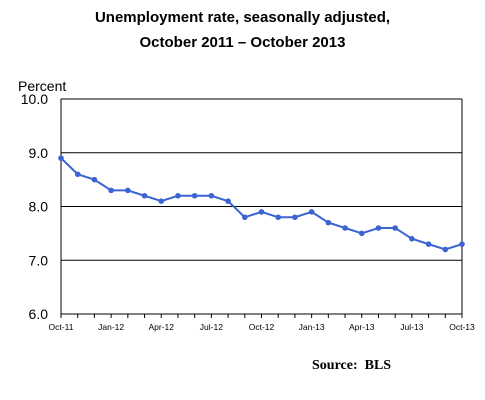 This screenshot has height=400, width=485. Describe the element at coordinates (411, 327) in the screenshot. I see `x-tick-Jul-13: Jul-13` at that location.